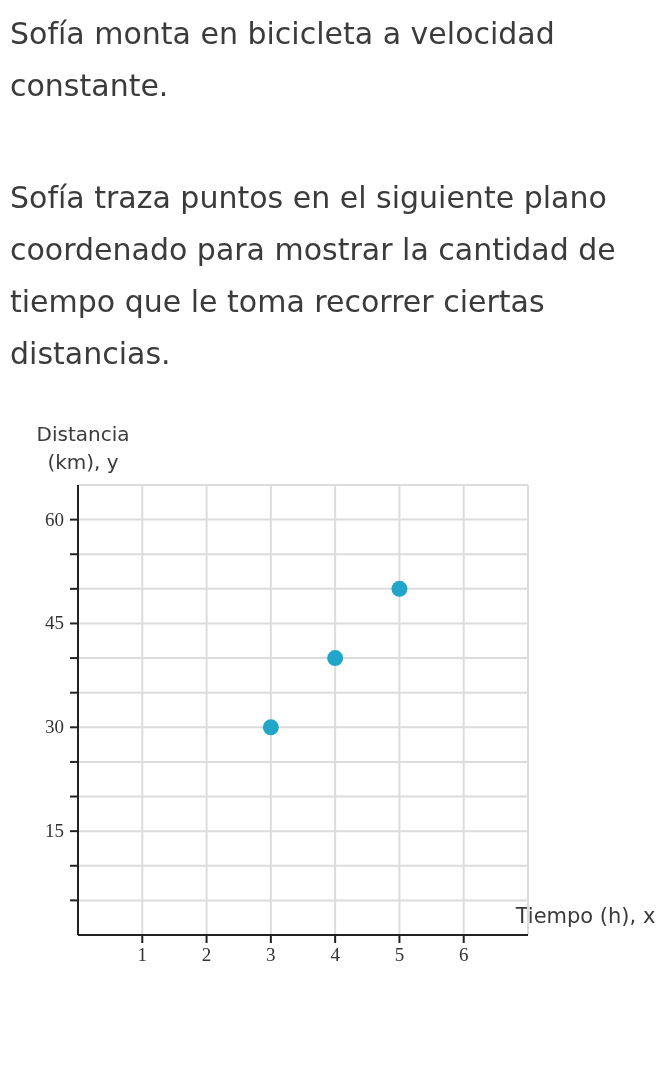  What do you see at coordinates (142, 954) in the screenshot?
I see `x-tick-label: 1` at bounding box center [142, 954].